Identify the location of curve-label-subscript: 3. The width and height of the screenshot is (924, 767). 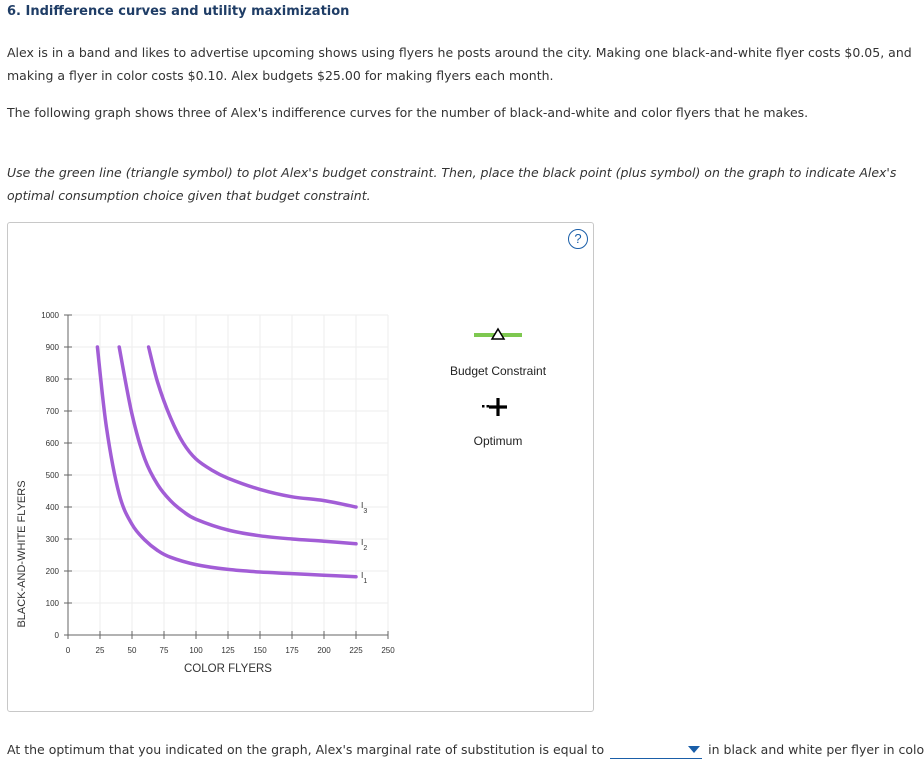
(365, 511).